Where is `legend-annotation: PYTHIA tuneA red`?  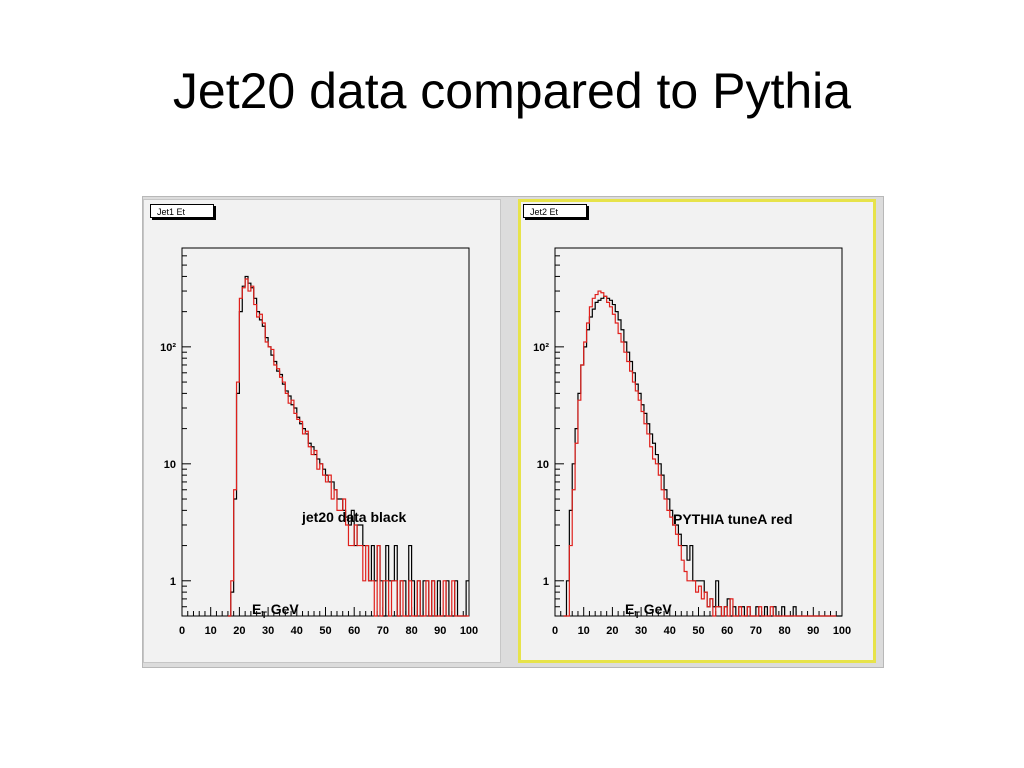
legend-annotation: PYTHIA tuneA red is located at coordinates (733, 519).